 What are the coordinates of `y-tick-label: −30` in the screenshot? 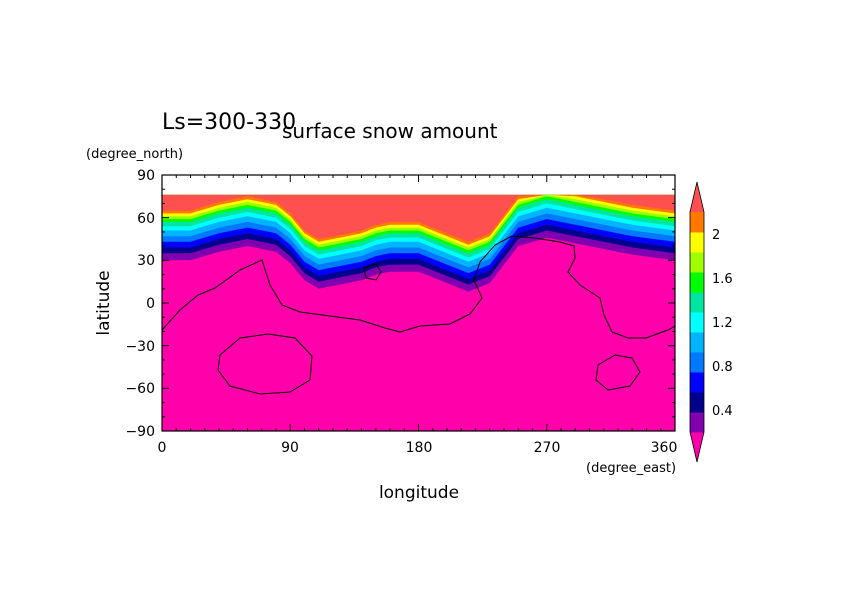 It's located at (140, 347).